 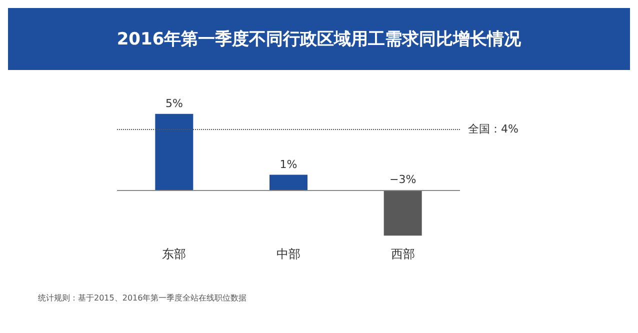 I want to click on text: 统计规则：基于2015、2016年第一季度全站在线职位数据, so click(x=142, y=298).